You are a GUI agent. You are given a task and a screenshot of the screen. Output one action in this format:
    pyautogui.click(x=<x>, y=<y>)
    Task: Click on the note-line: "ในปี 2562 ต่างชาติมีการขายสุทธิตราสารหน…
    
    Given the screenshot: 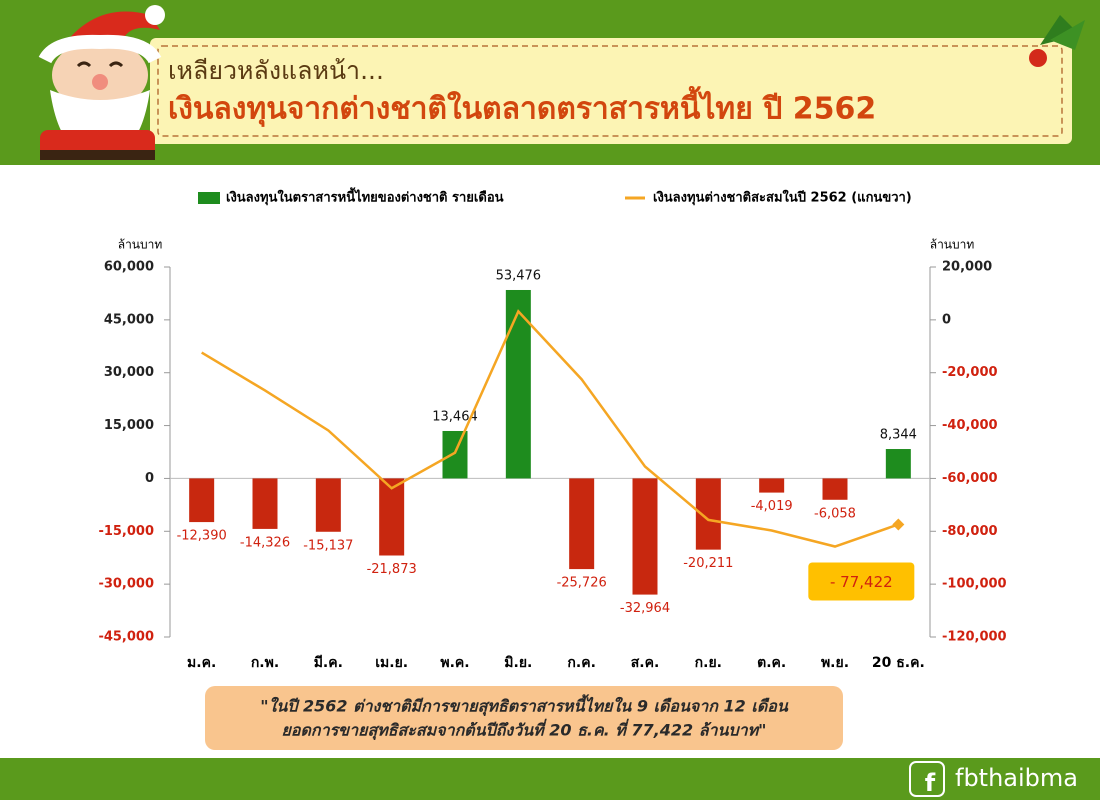 What is the action you would take?
    pyautogui.click(x=524, y=705)
    